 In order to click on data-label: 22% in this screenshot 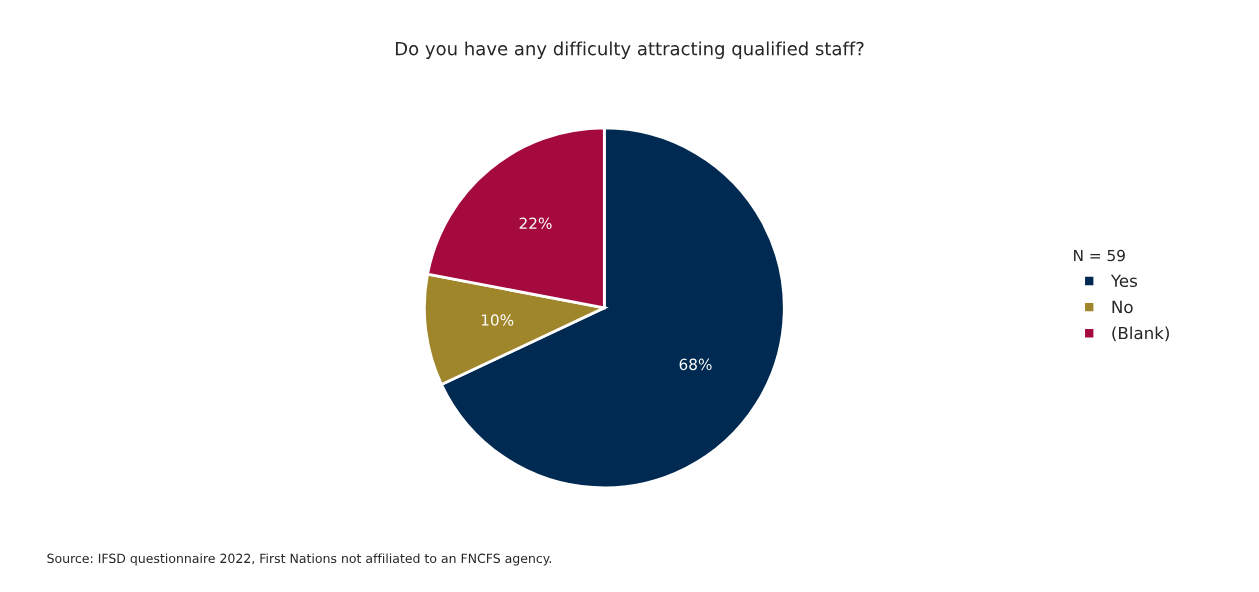, I will do `click(535, 223)`.